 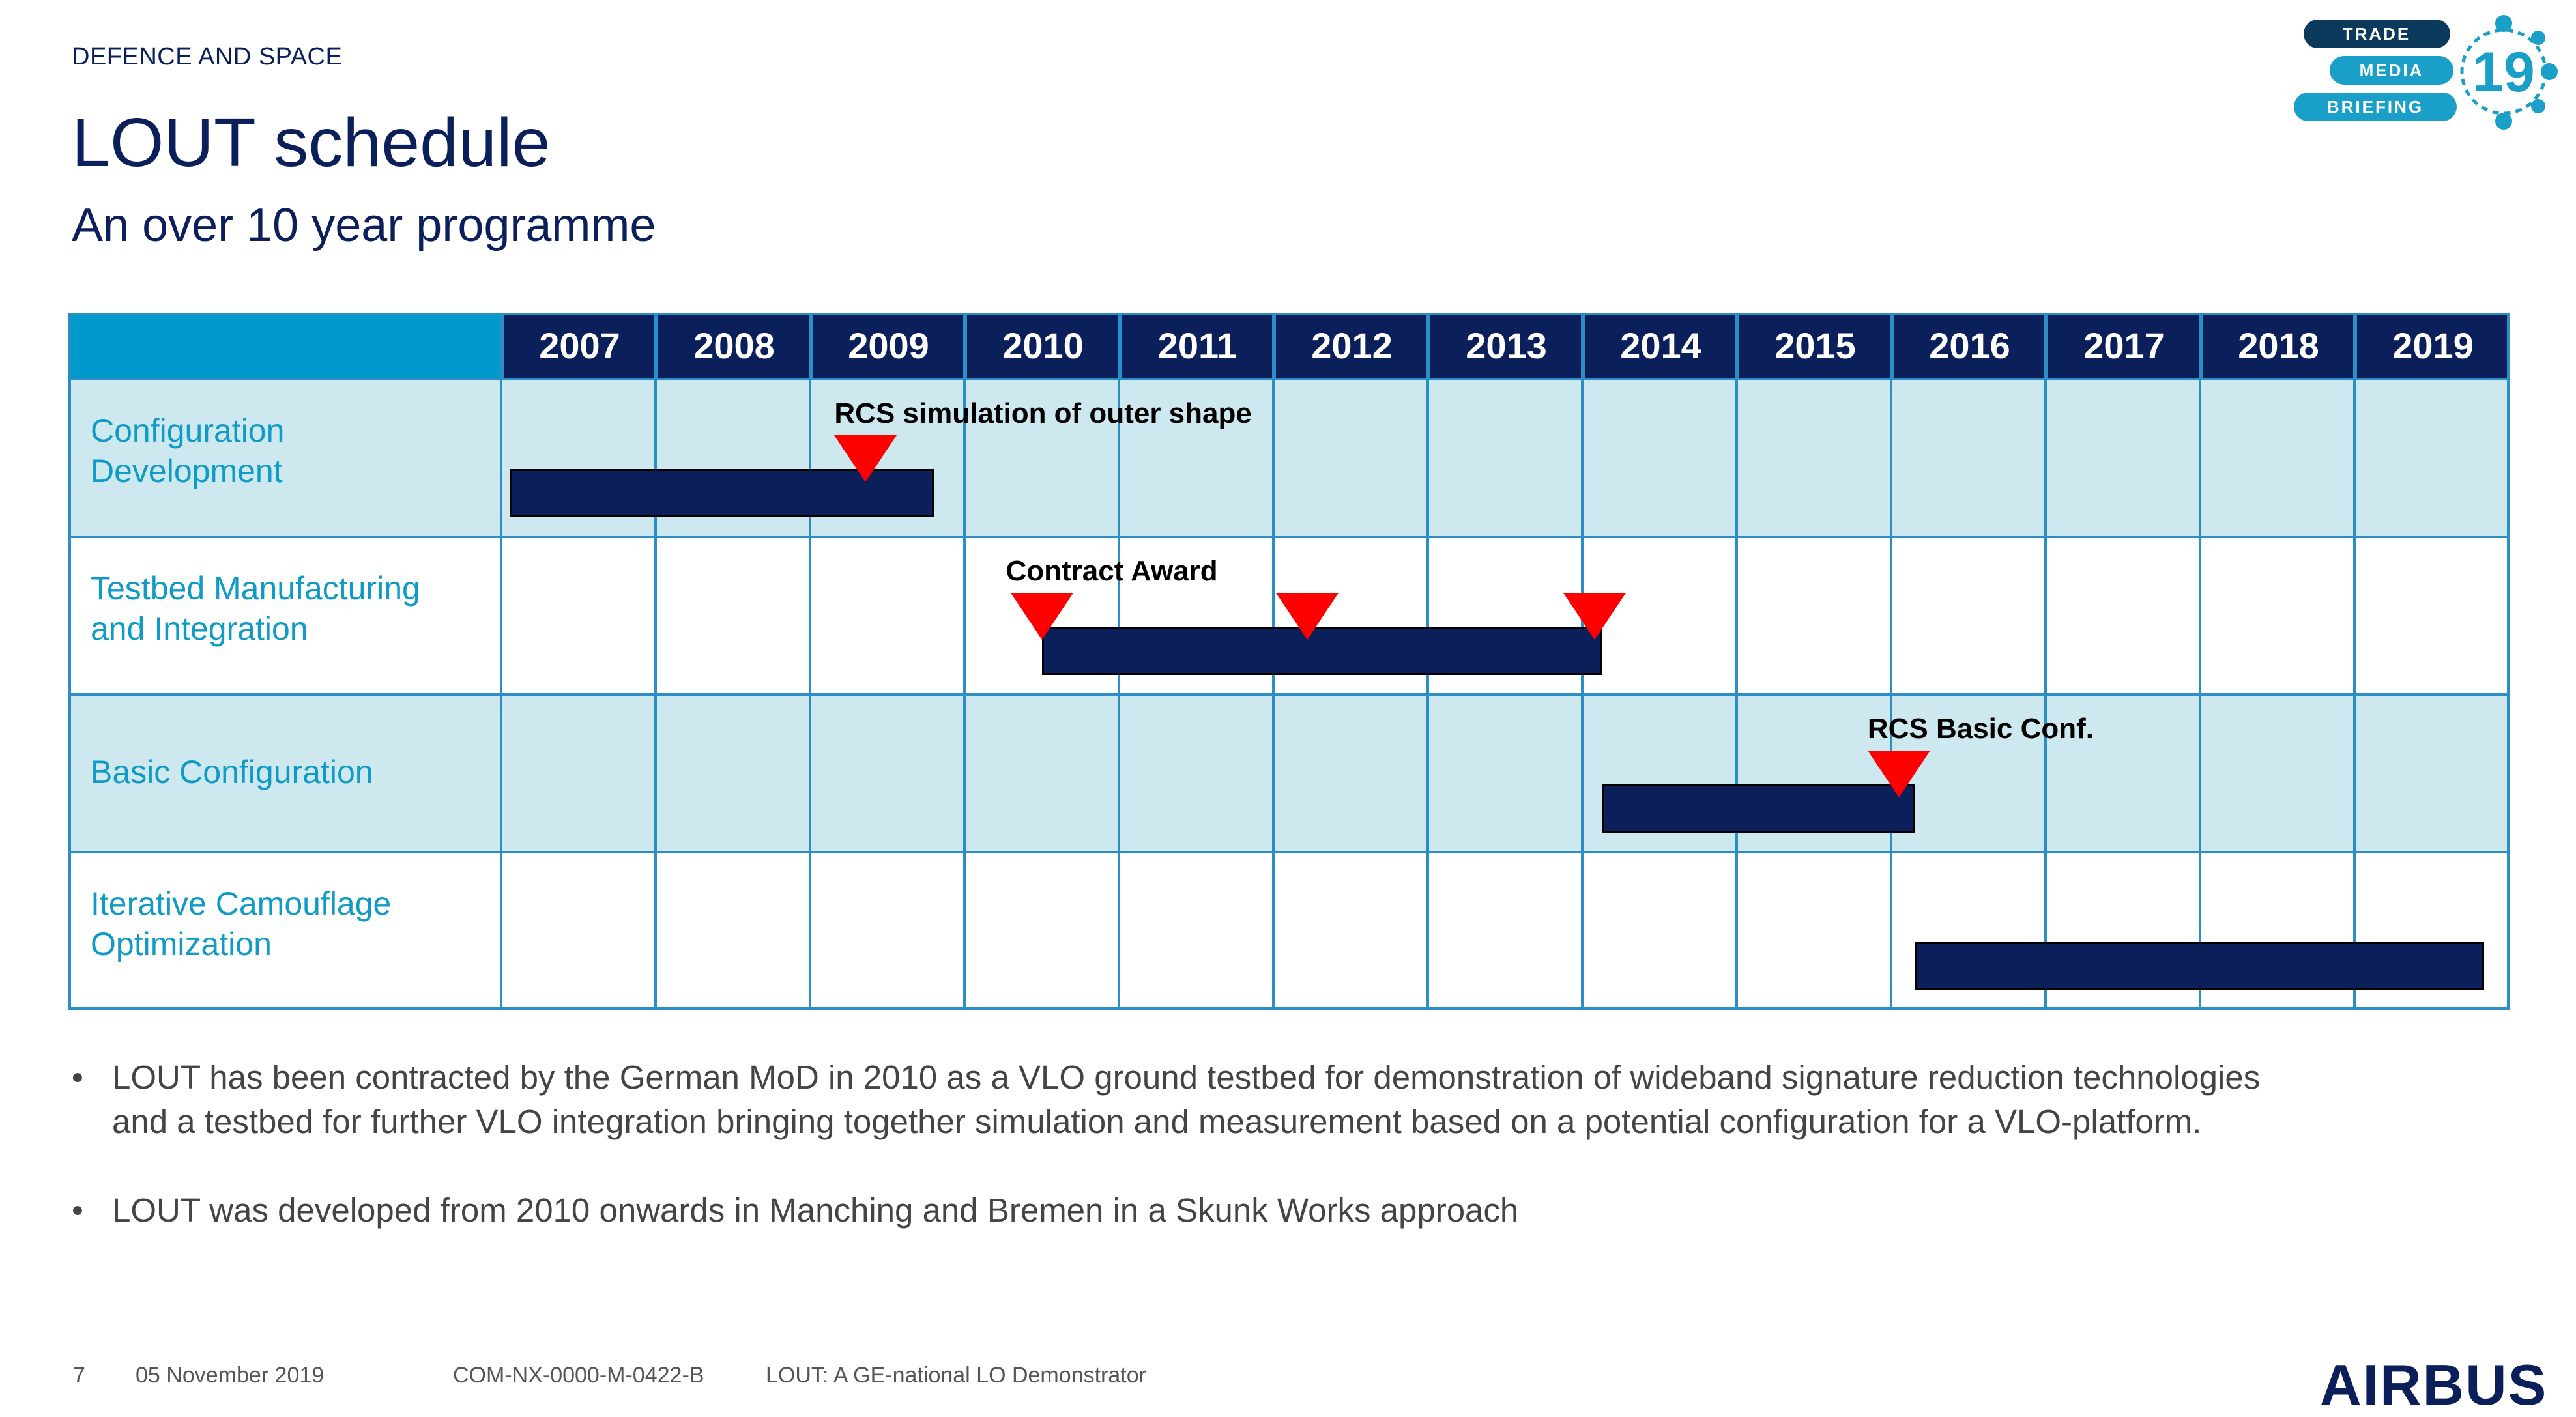 What do you see at coordinates (2503, 23) in the screenshot?
I see `logo-dot-top` at bounding box center [2503, 23].